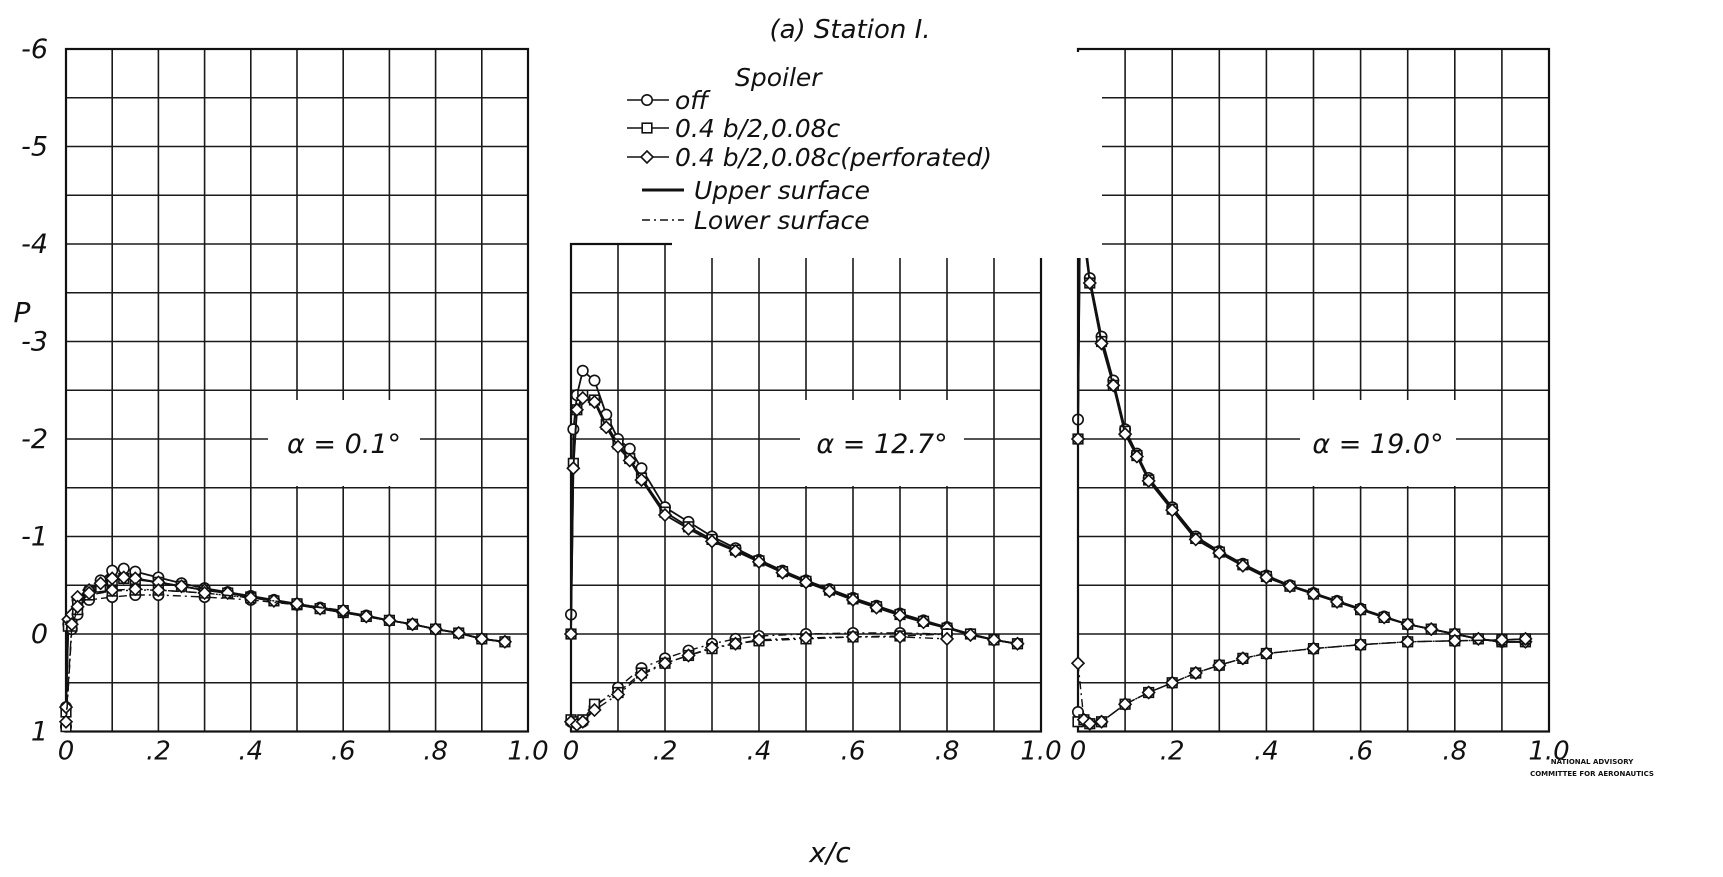 The height and width of the screenshot is (877, 1723). Describe the element at coordinates (435, 752) in the screenshot. I see `panel-1-x-tick-label: .8` at that location.